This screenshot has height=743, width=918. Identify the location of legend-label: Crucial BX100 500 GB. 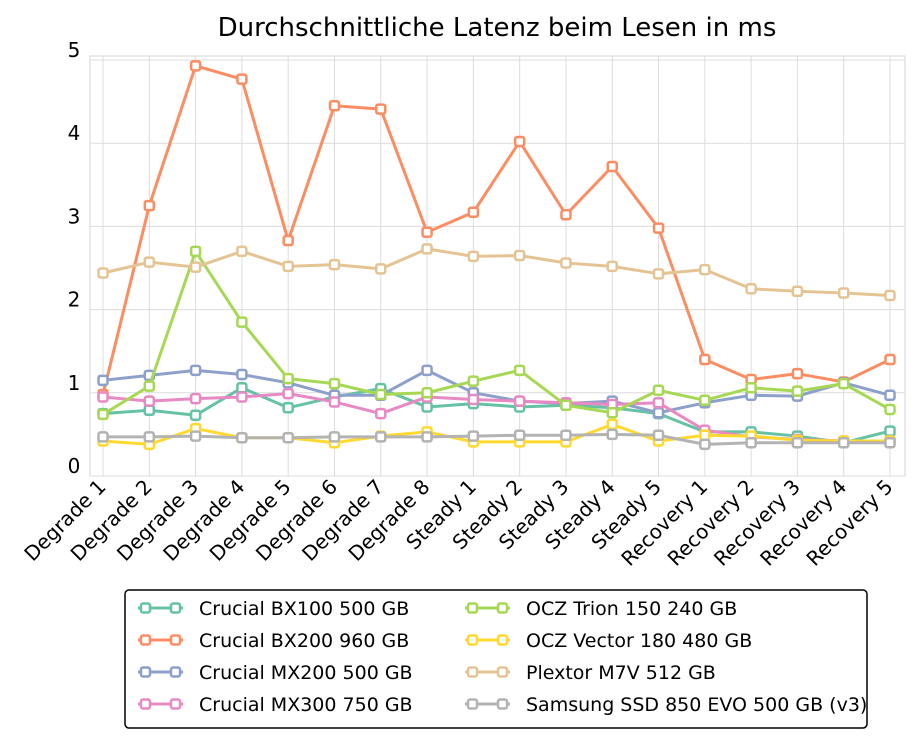
(304, 609).